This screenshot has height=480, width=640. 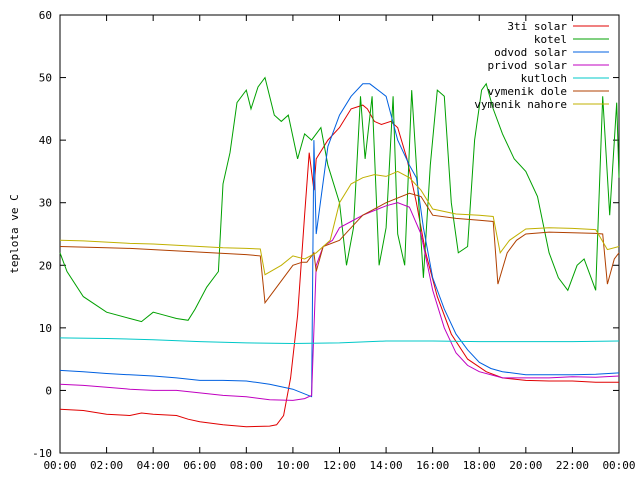 What do you see at coordinates (339, 341) in the screenshot?
I see `series-line-kutloch` at bounding box center [339, 341].